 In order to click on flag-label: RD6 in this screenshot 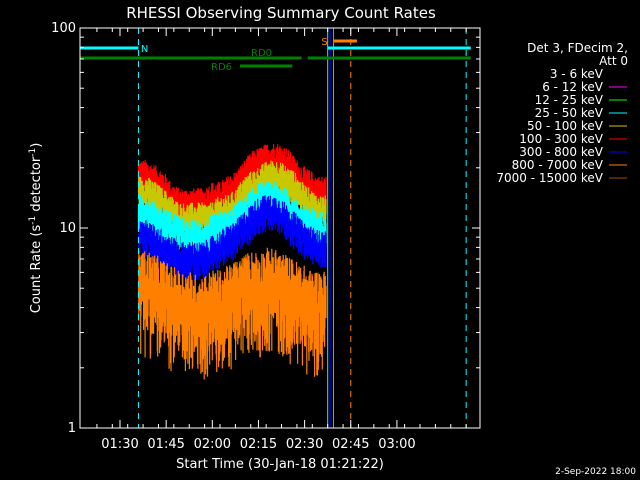, I will do `click(221, 67)`.